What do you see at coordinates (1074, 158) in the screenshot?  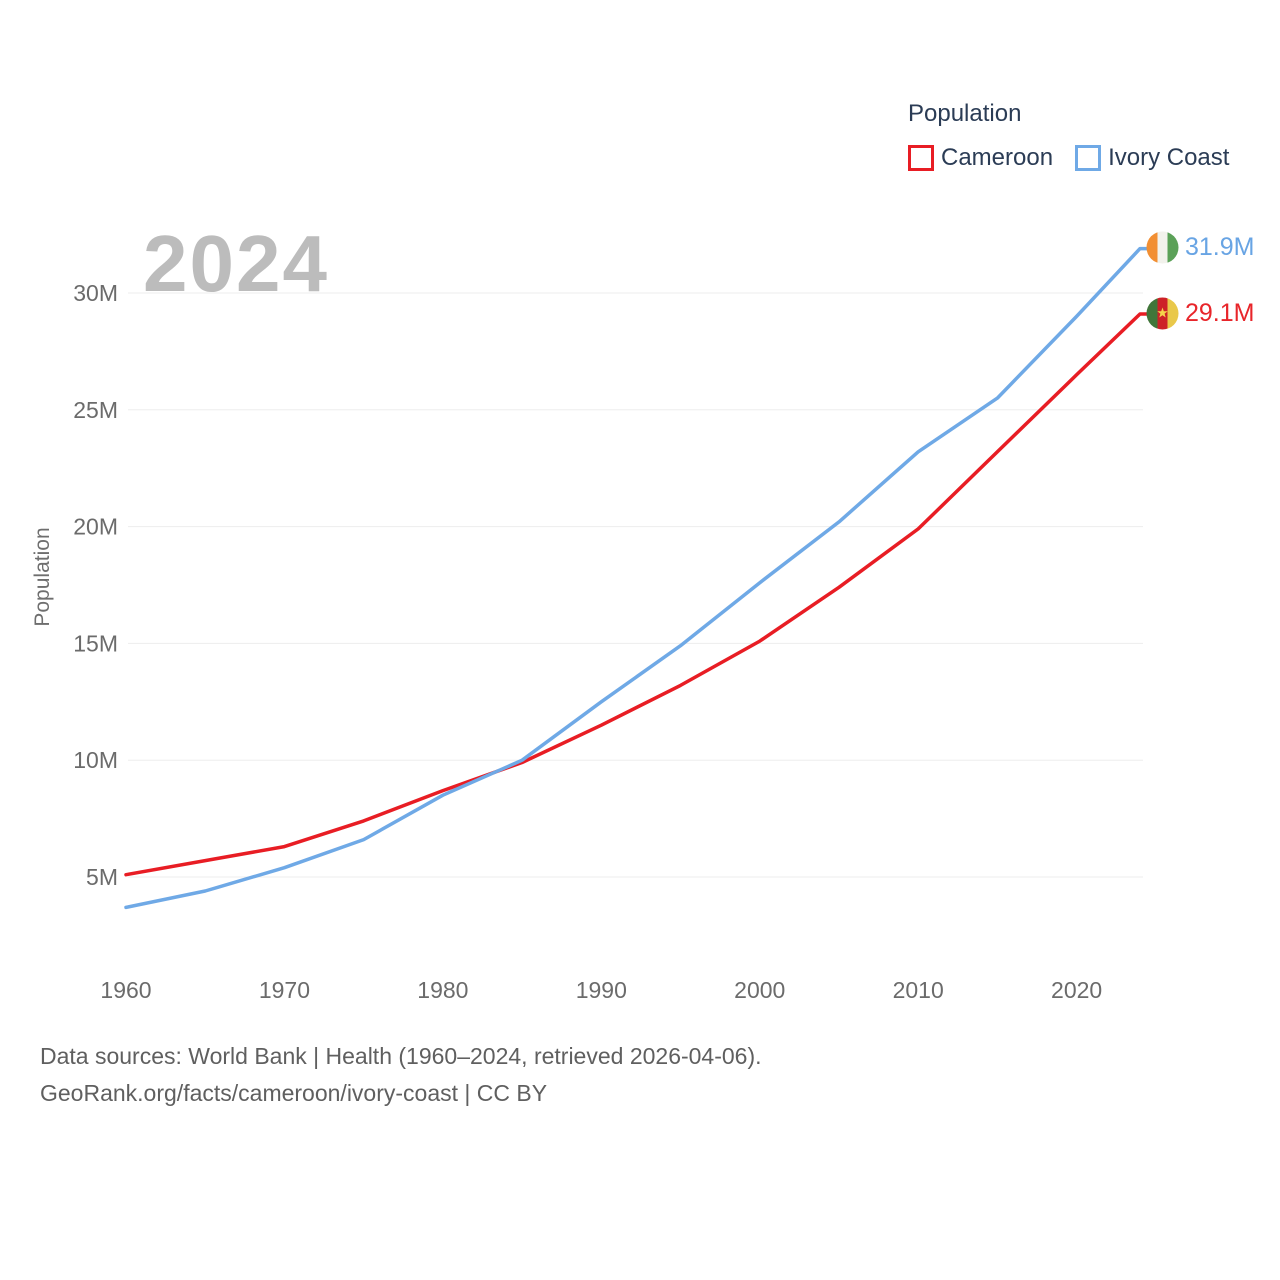 I see `legend-rows: Cameroon Ivory Coast` at bounding box center [1074, 158].